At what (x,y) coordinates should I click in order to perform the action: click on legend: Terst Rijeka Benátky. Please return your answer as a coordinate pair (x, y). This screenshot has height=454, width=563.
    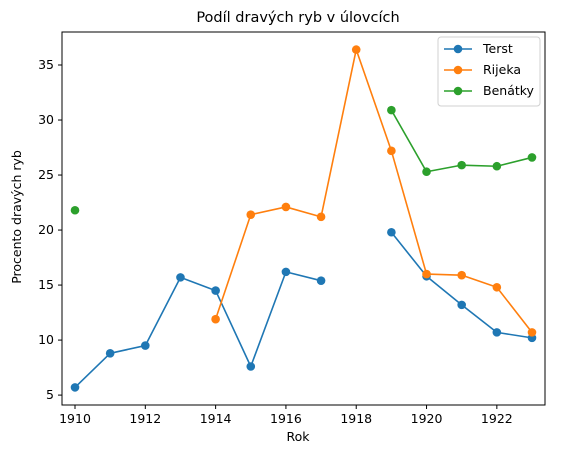
    Looking at the image, I should click on (489, 71).